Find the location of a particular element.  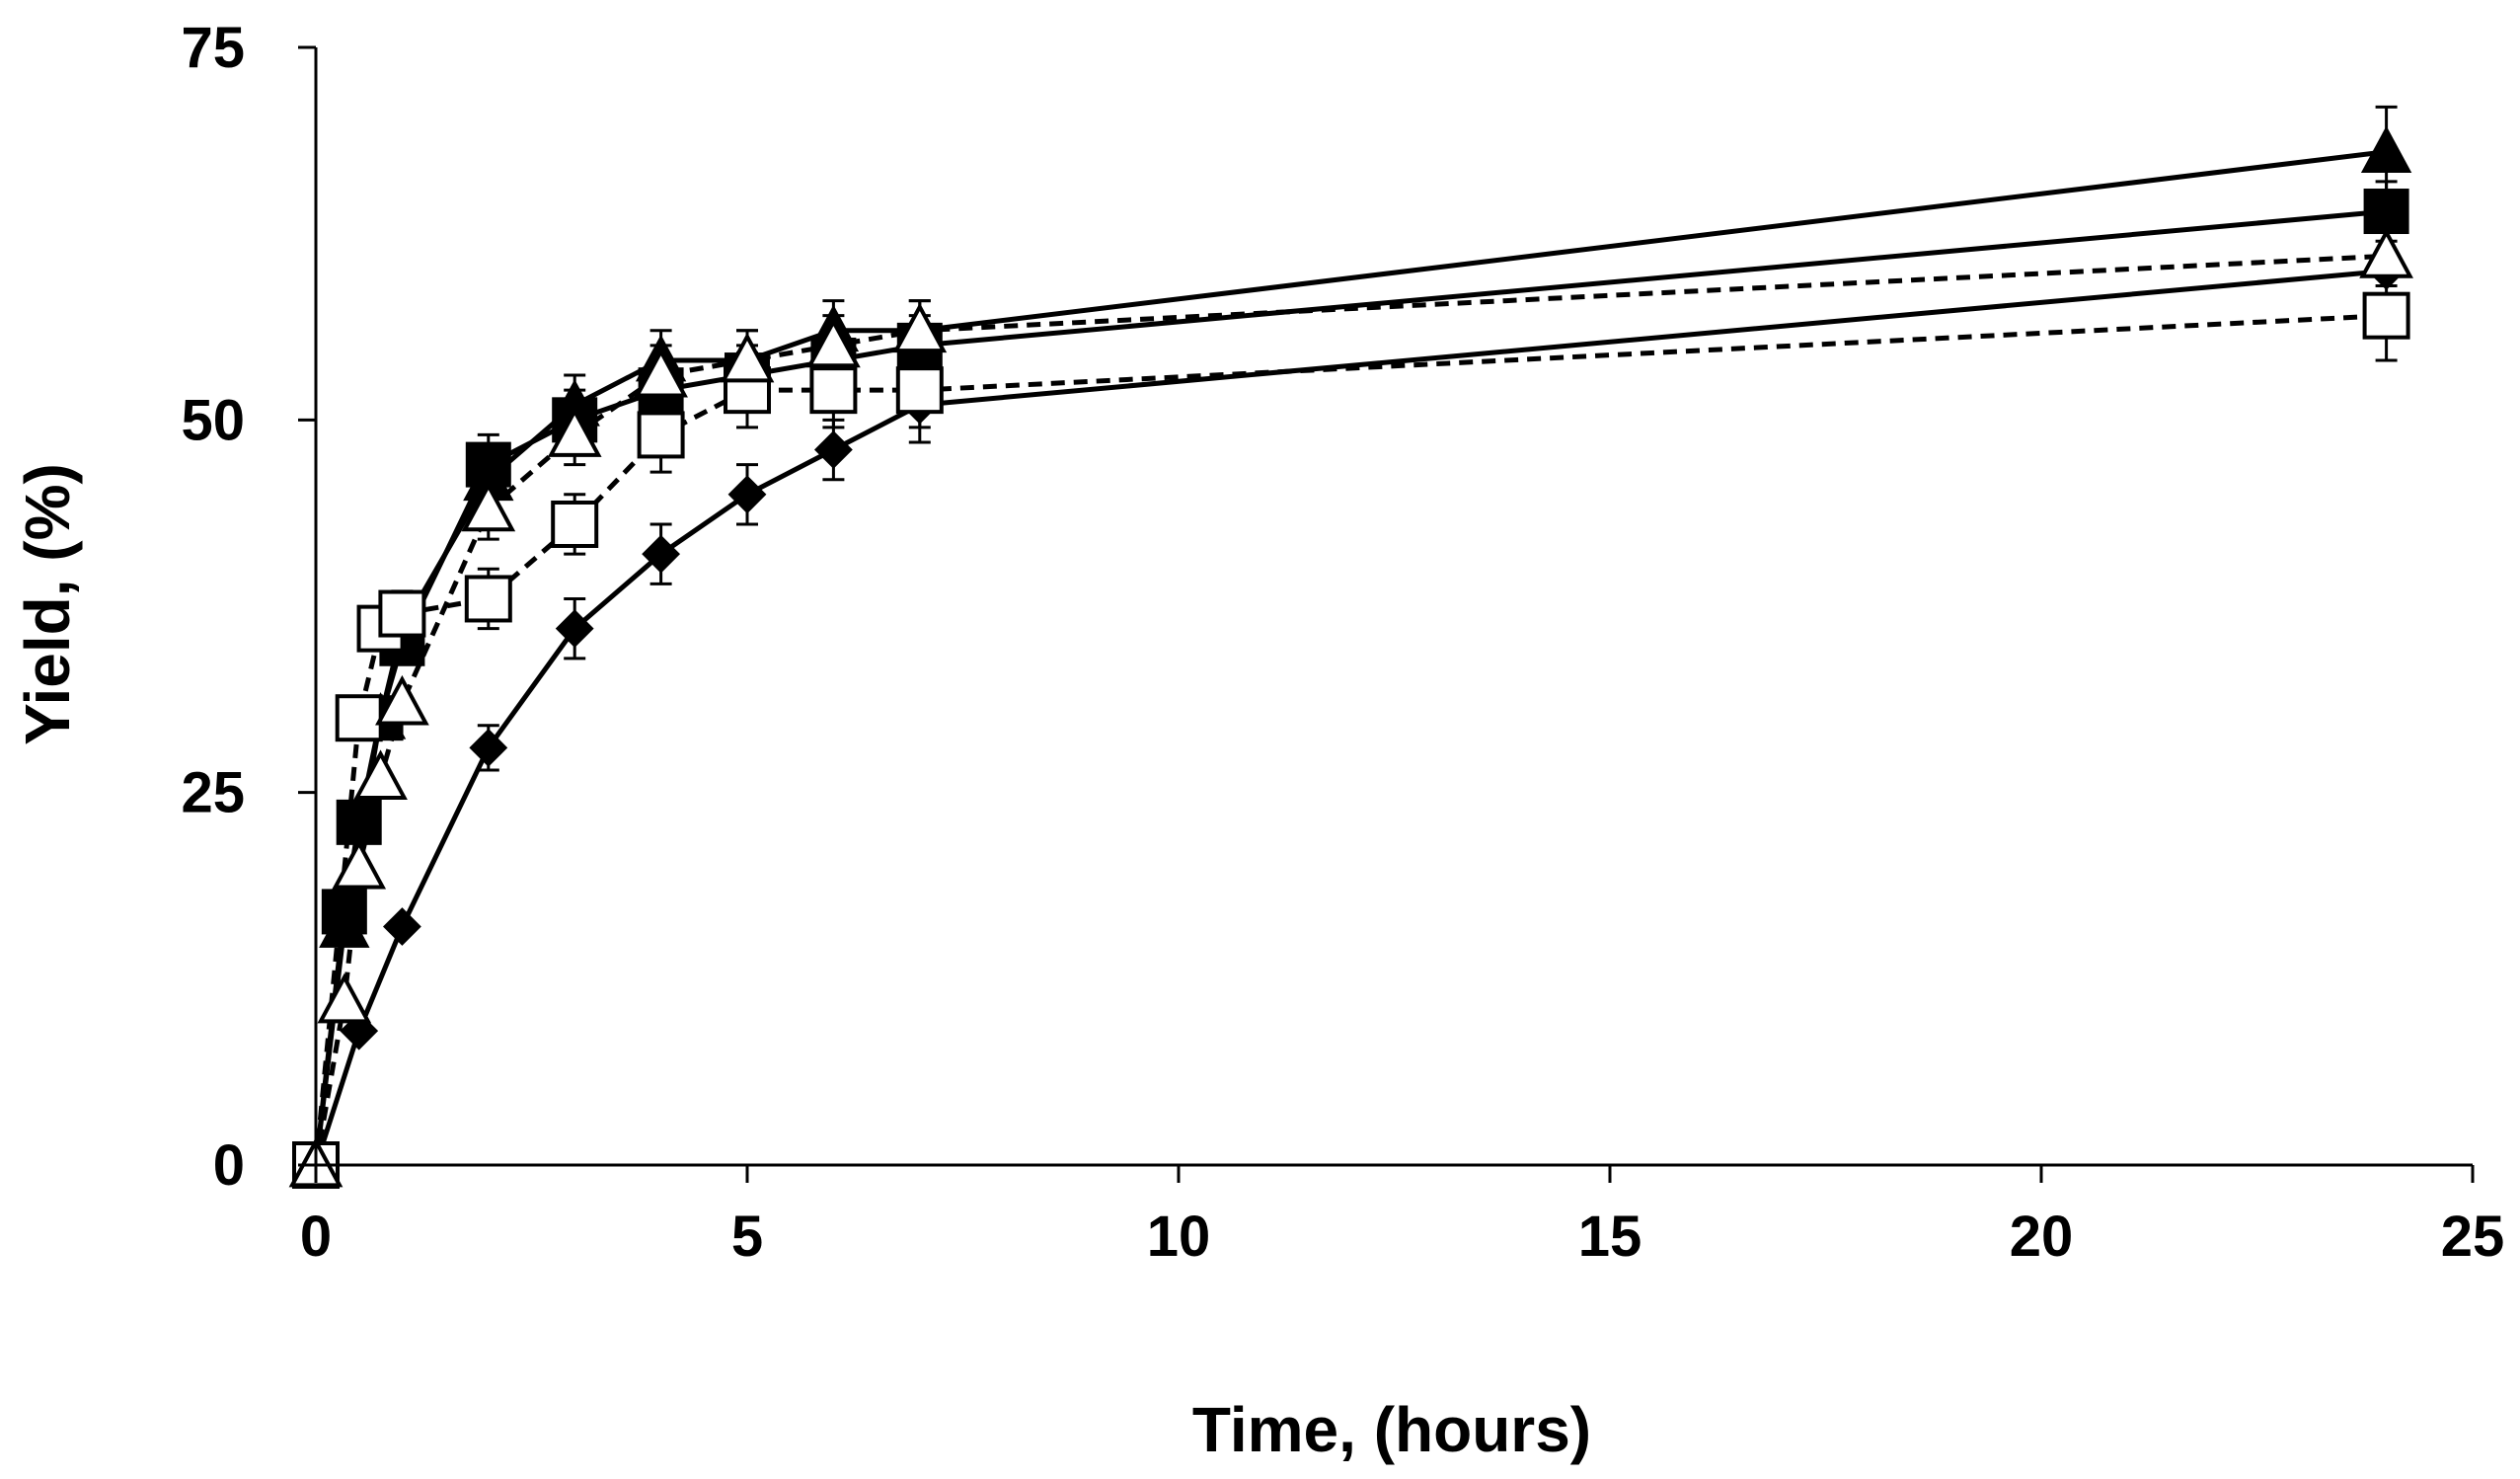

x-tick-label: 25 is located at coordinates (2473, 1237).